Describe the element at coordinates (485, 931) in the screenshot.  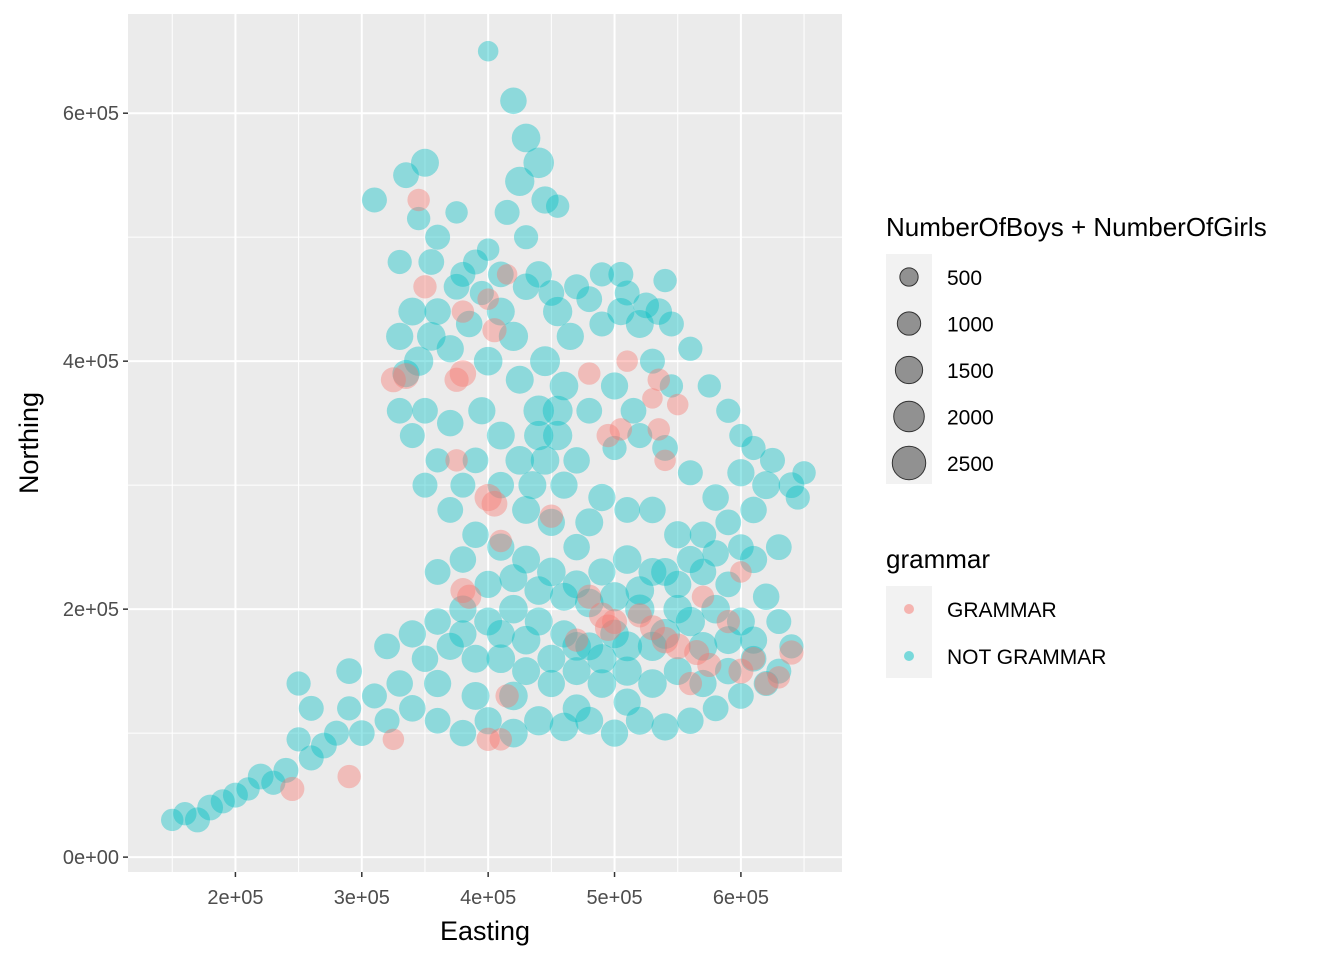
I see `x-axis-title: Easting` at that location.